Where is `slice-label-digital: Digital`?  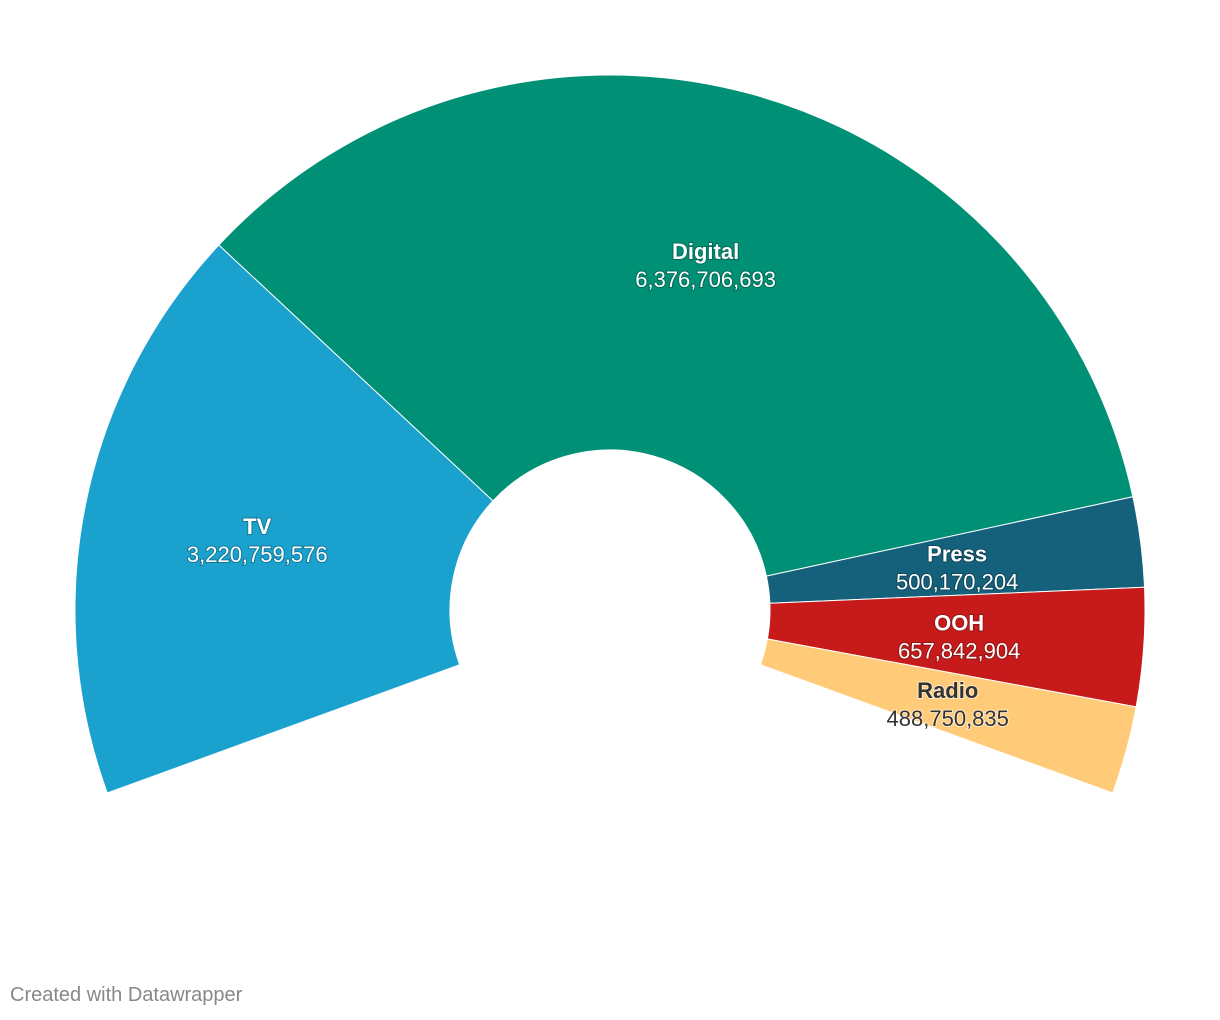 slice-label-digital: Digital is located at coordinates (705, 251).